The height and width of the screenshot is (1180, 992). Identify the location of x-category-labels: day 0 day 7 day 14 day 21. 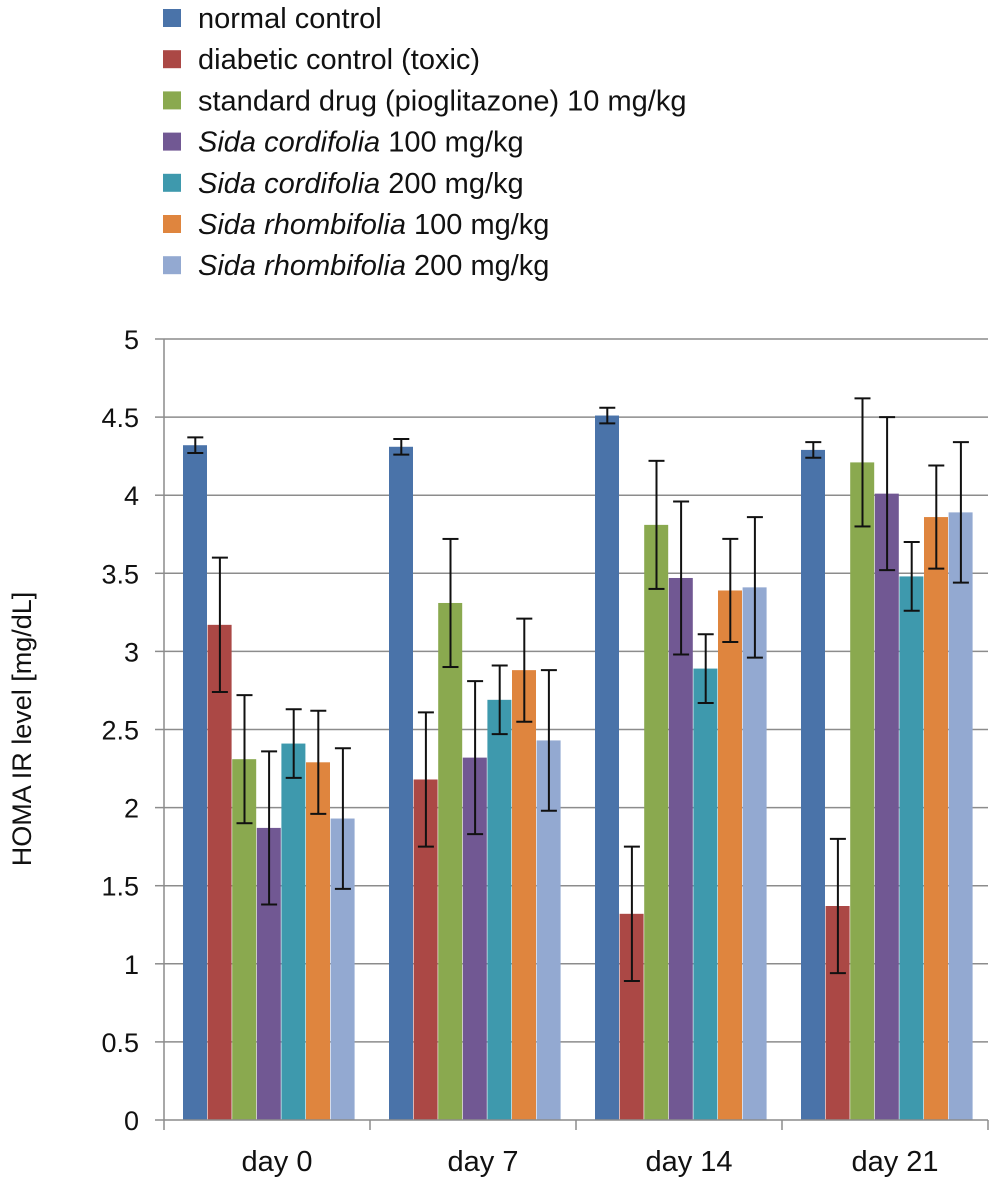
(590, 1162).